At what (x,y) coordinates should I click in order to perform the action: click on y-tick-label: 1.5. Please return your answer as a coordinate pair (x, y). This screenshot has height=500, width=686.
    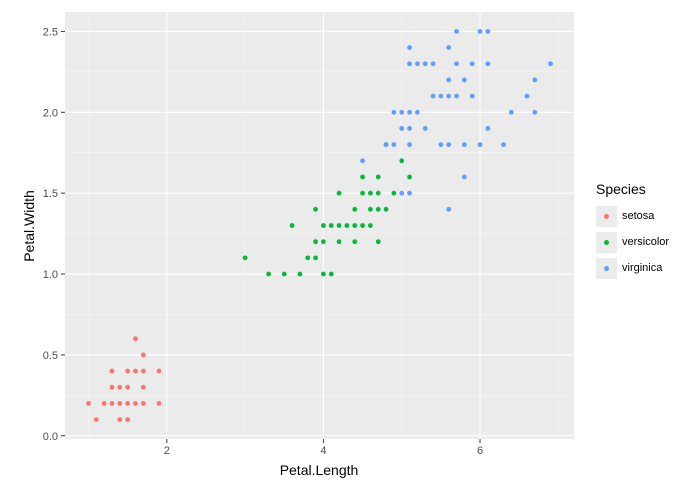
    Looking at the image, I should click on (50, 194).